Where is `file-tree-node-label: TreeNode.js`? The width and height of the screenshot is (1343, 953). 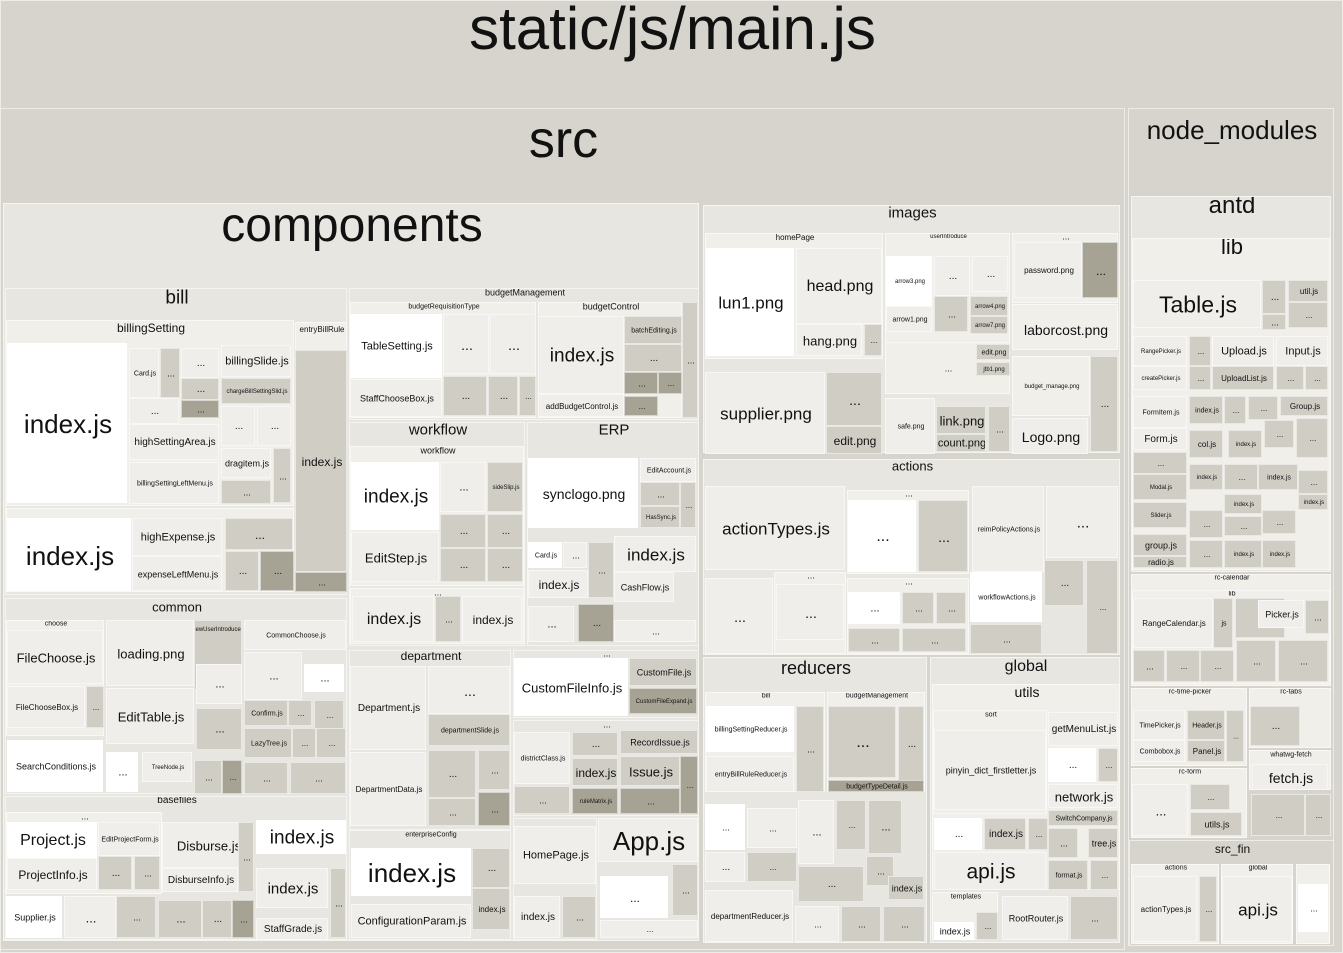 file-tree-node-label: TreeNode.js is located at coordinates (168, 768).